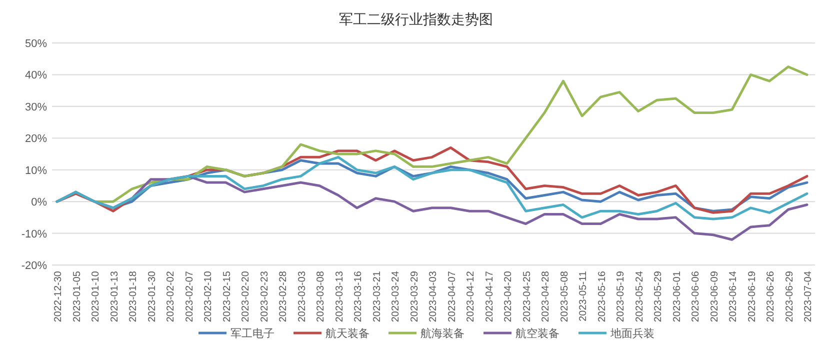  I want to click on x-tick-label: 2023-04-28, so click(546, 296).